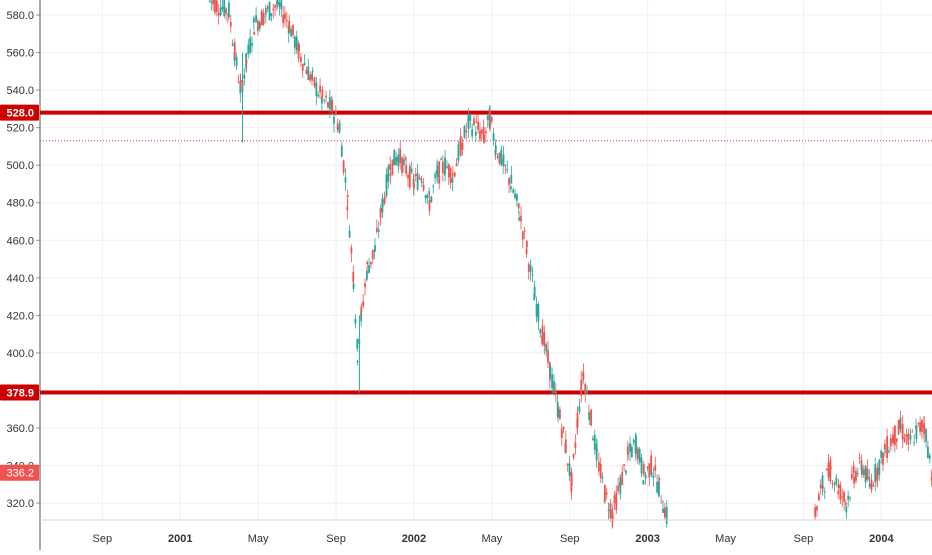 Image resolution: width=932 pixels, height=555 pixels. I want to click on x-tick-label: May, so click(491, 539).